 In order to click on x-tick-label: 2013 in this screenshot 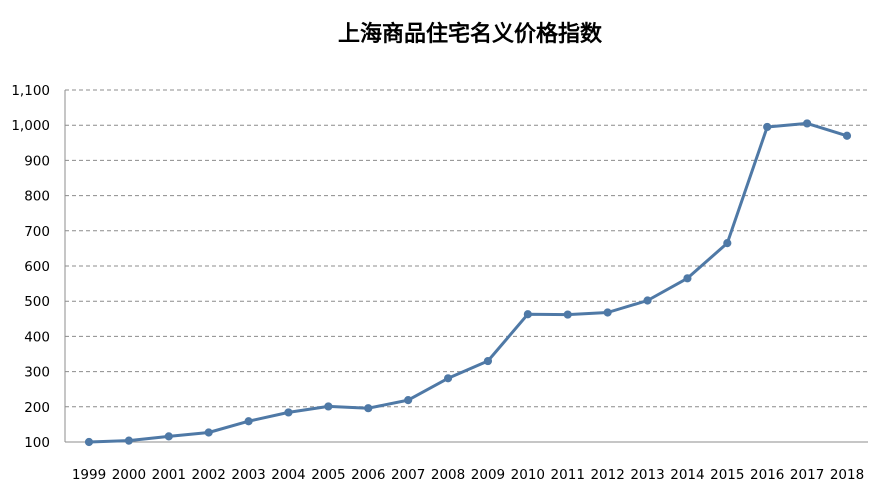, I will do `click(647, 475)`.